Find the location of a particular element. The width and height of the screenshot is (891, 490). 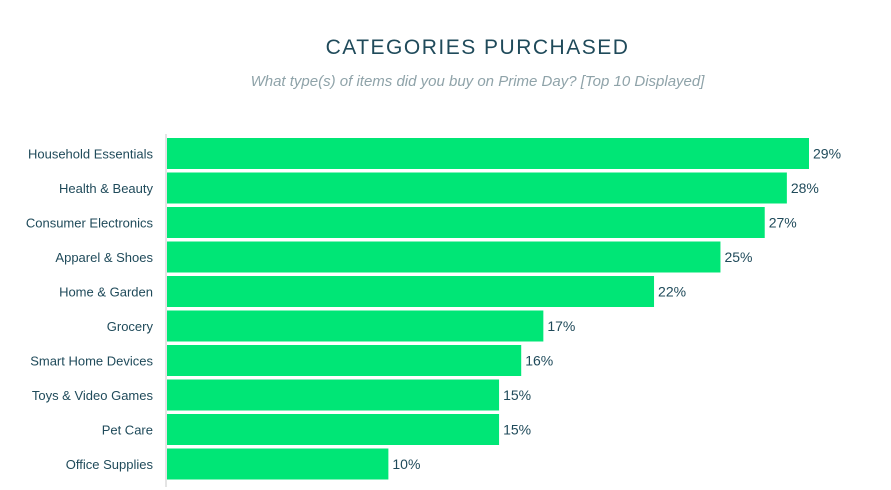

category-label: Household Essentials is located at coordinates (91, 154).